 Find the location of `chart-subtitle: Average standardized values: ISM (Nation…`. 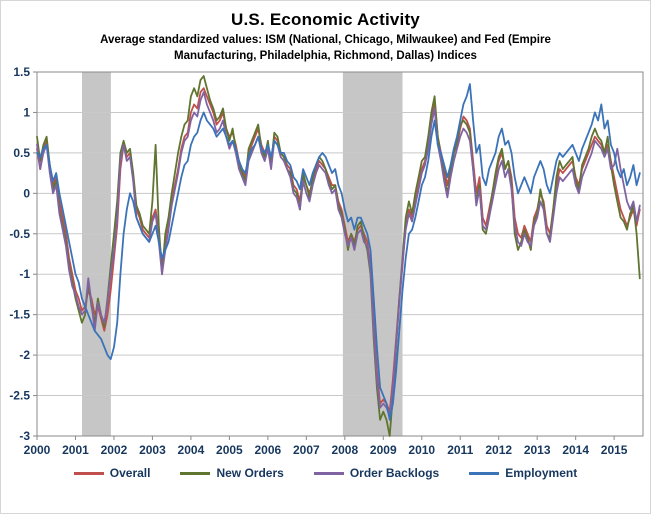

chart-subtitle: Average standardized values: ISM (Nation… is located at coordinates (325, 48).